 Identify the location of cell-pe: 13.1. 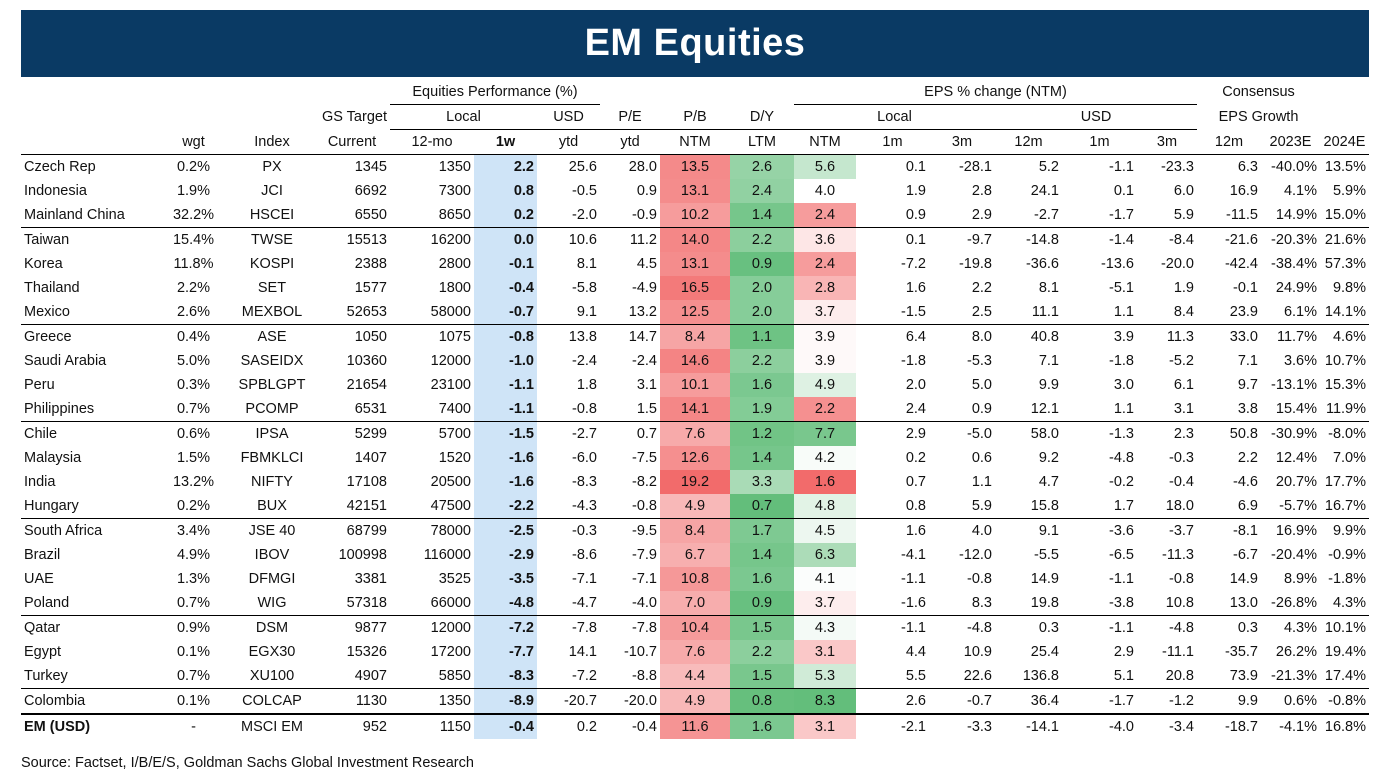
(695, 264).